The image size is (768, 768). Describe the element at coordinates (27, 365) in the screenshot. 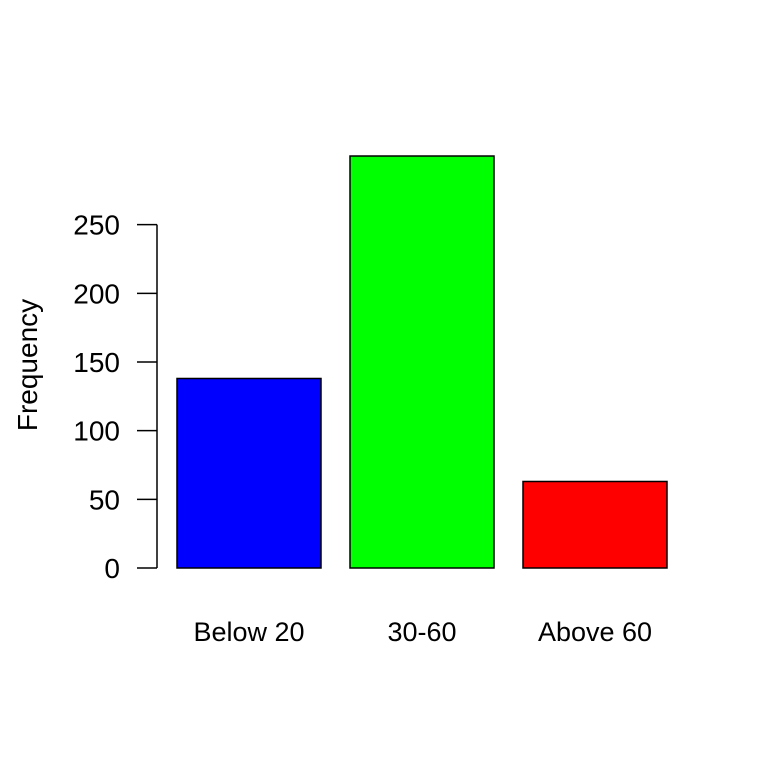

I see `y-axis-title: Frequency` at that location.